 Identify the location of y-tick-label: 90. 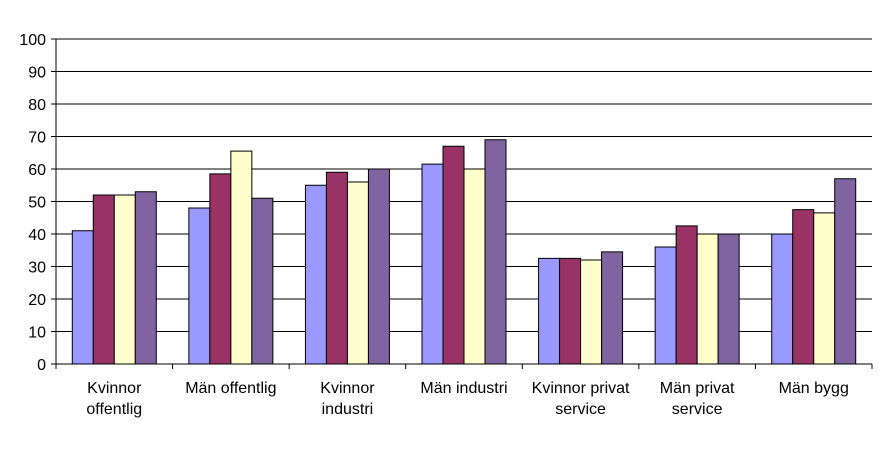
(37, 73).